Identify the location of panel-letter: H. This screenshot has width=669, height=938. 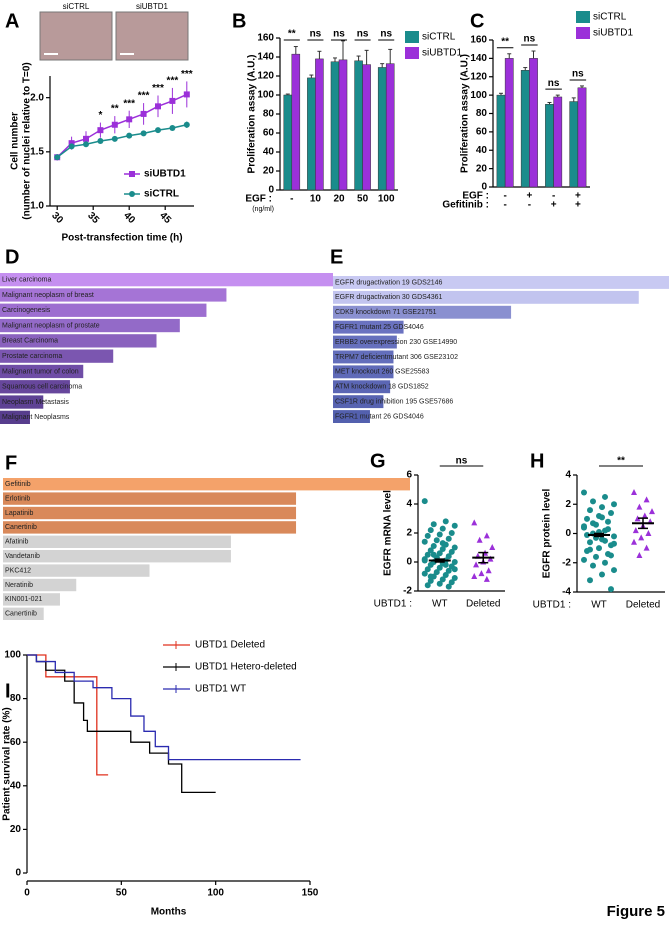
(537, 461).